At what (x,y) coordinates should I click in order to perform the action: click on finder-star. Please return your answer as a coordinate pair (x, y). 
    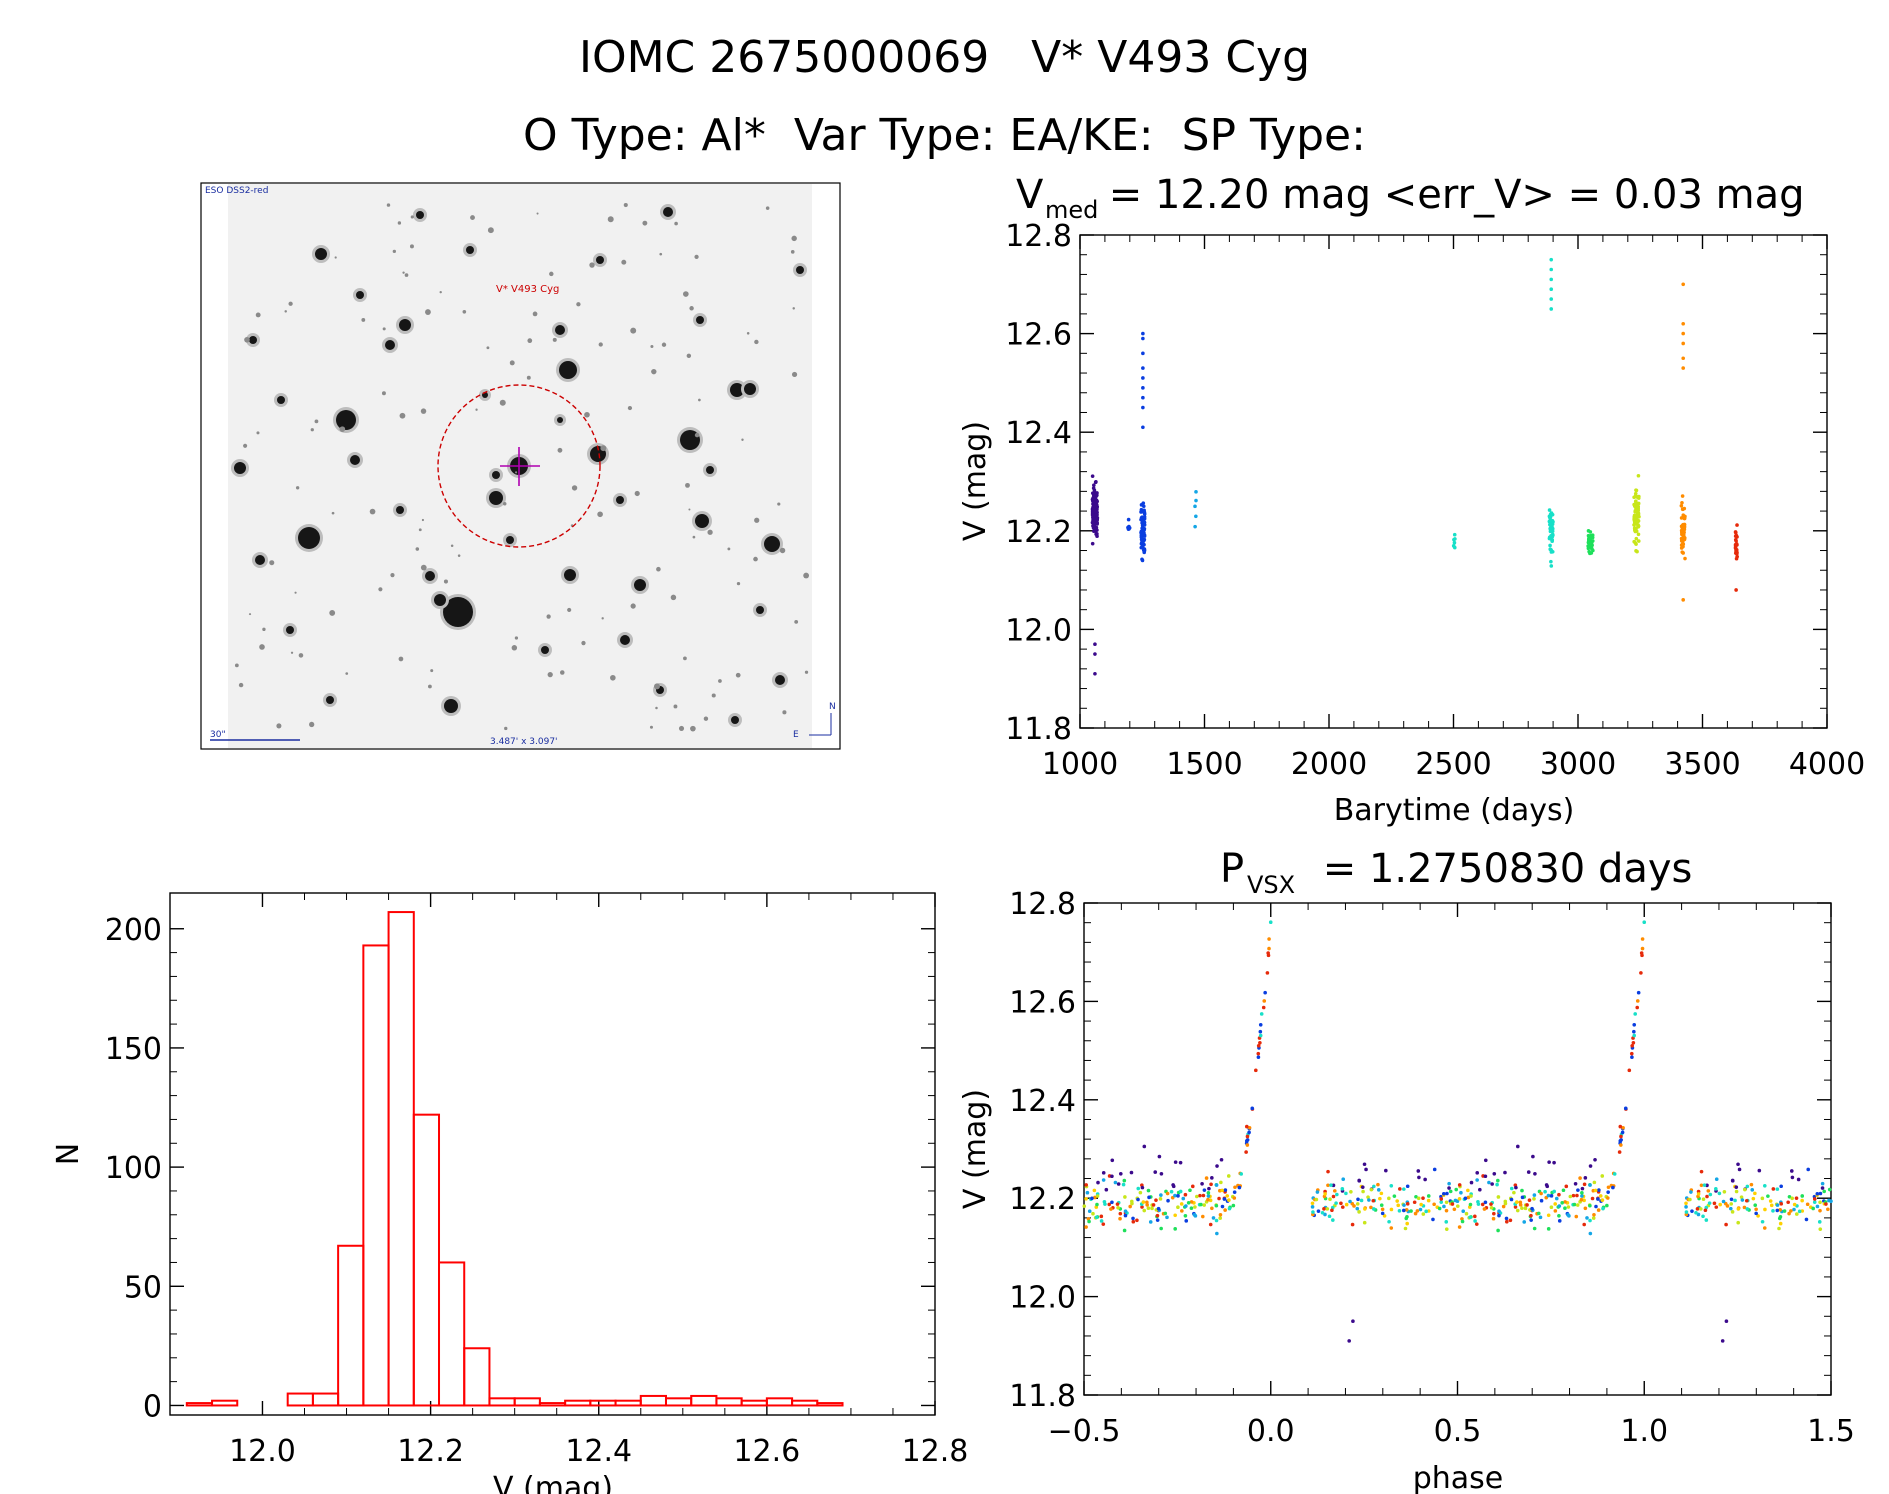
    Looking at the image, I should click on (360, 295).